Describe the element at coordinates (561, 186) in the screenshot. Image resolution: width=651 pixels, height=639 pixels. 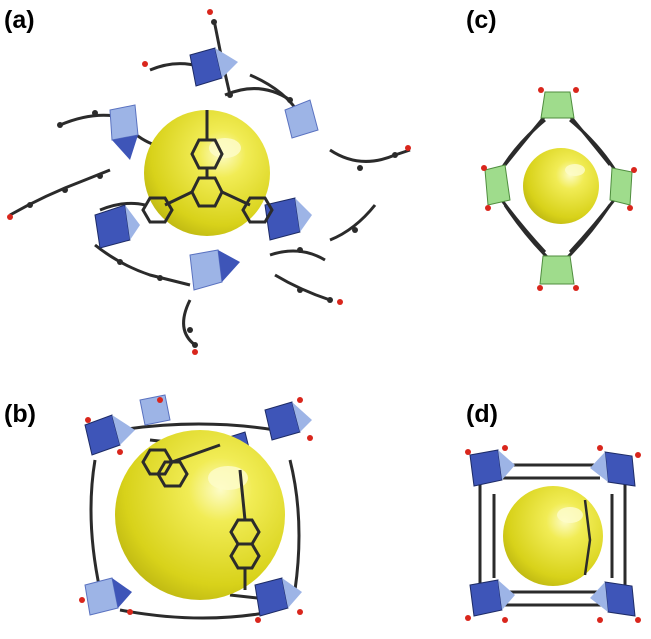
I see `panel-c-pore-sphere` at that location.